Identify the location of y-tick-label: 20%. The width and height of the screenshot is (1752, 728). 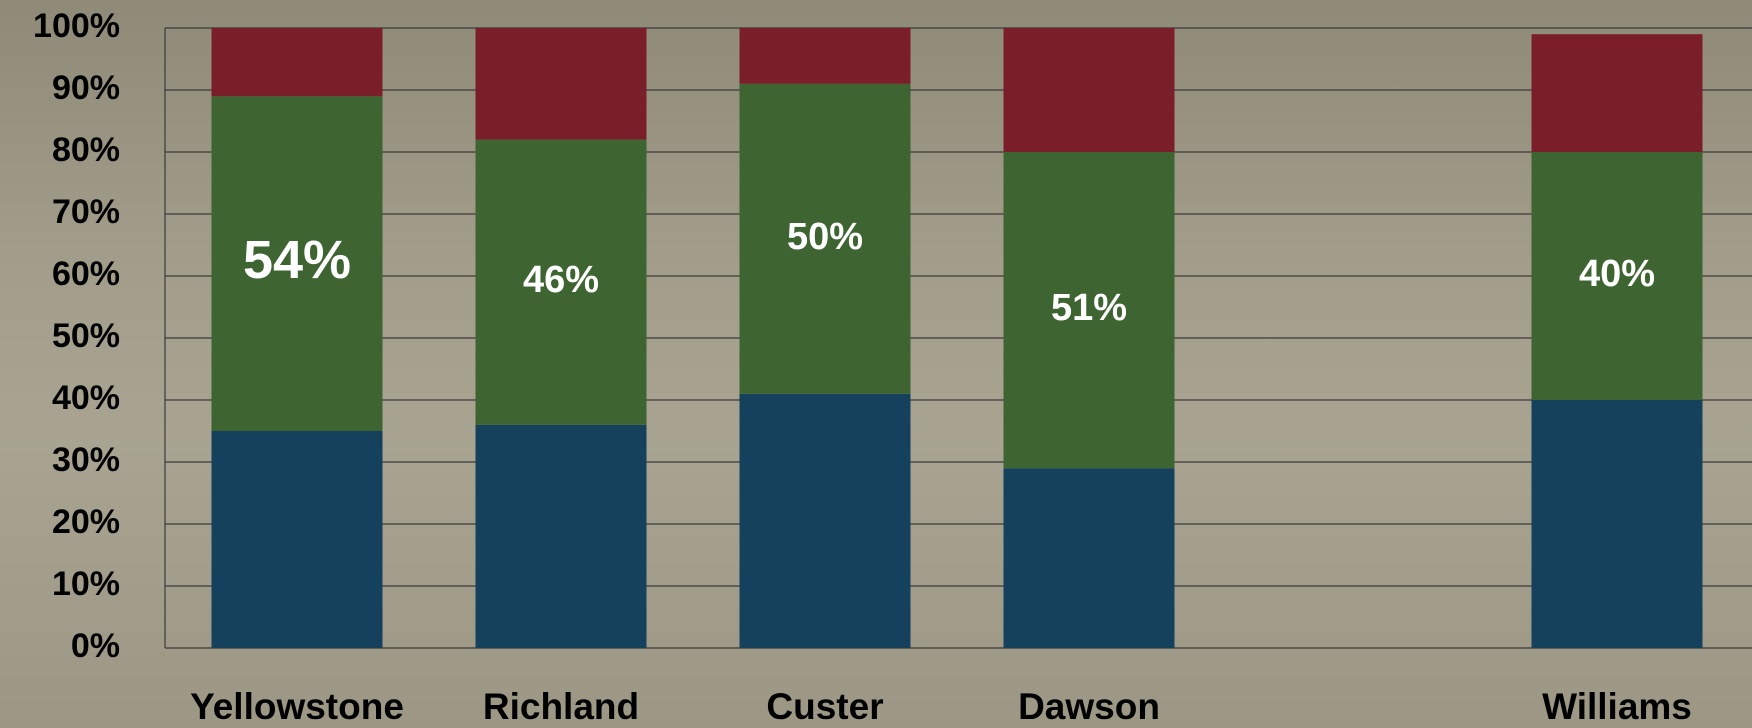
(86, 522).